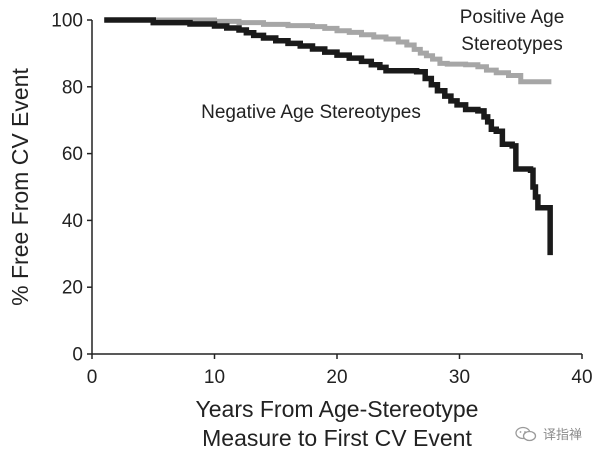  Describe the element at coordinates (511, 44) in the screenshot. I see `series-label-positive: Stereotypes` at that location.